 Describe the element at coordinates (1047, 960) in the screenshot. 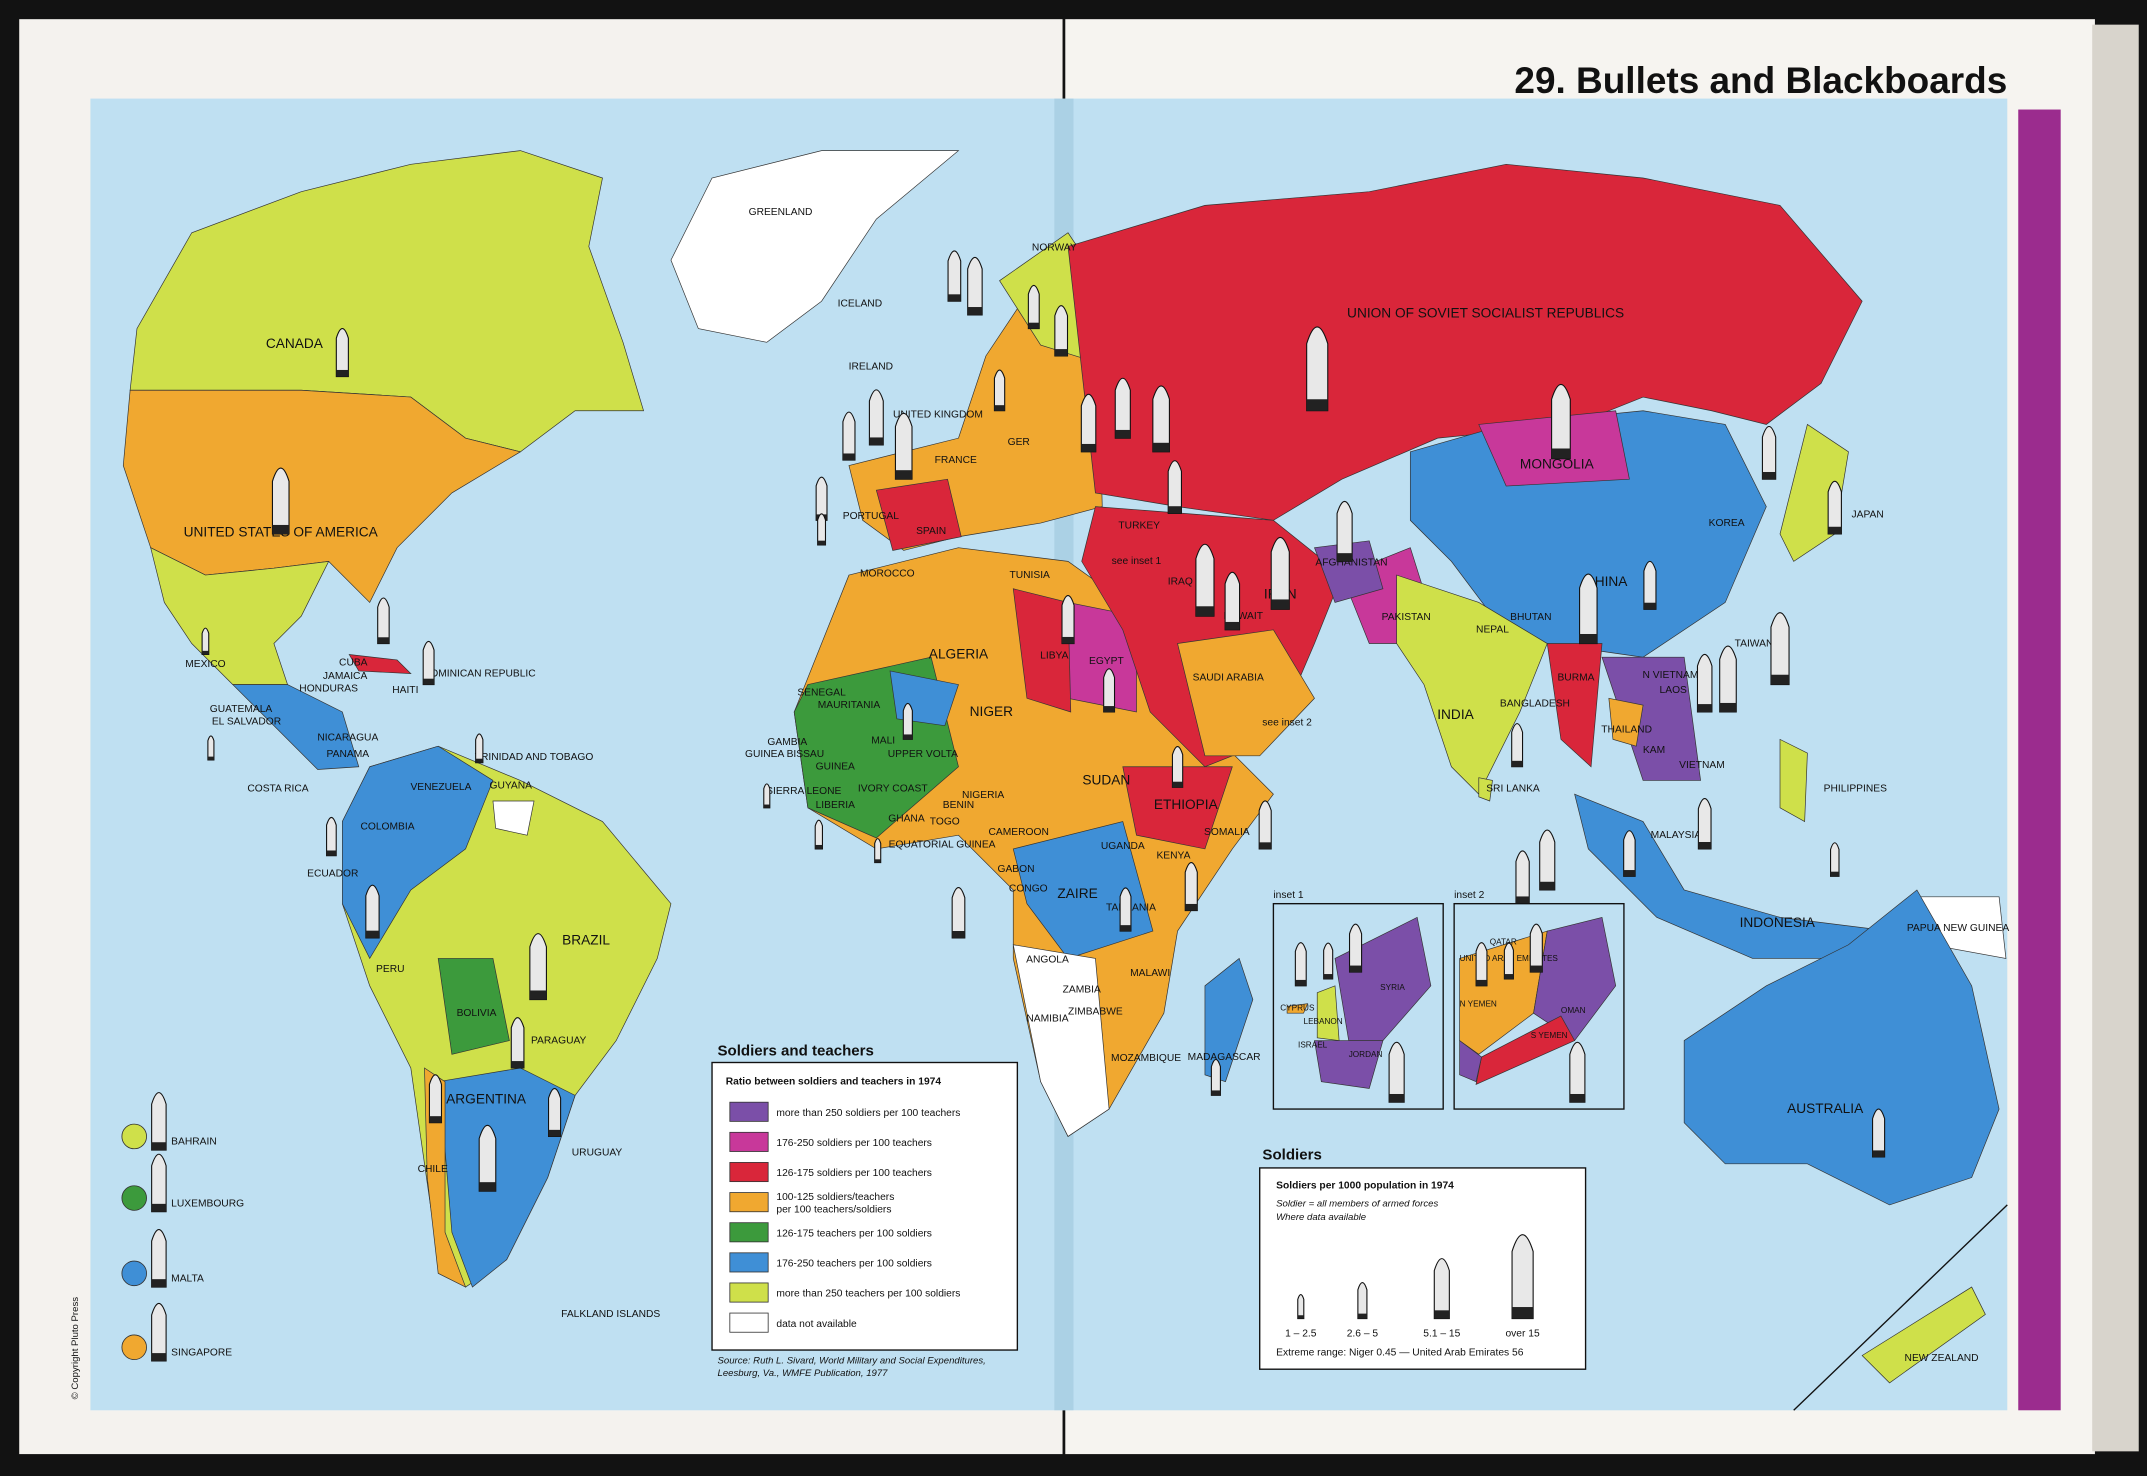

I see `country-label: ANGOLA` at that location.